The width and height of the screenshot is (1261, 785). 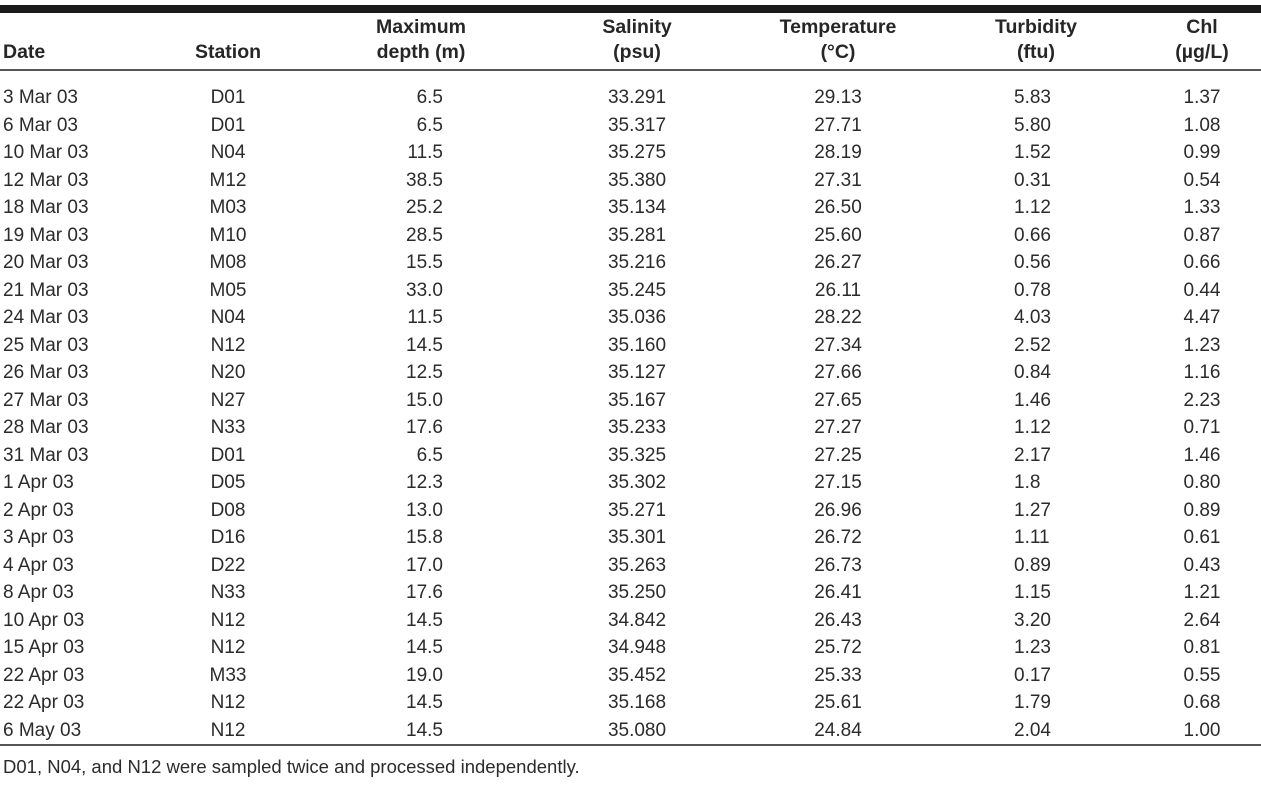 I want to click on table-row: 3 Mar 03 D01 6.5 33.291 29.13 5.83 1.37, so click(x=630, y=91).